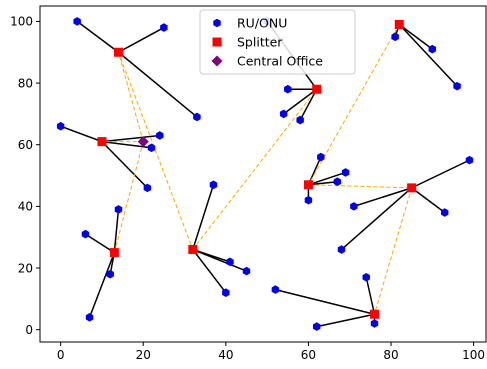 The height and width of the screenshot is (369, 487). What do you see at coordinates (260, 42) in the screenshot?
I see `legend-label: Splitter` at bounding box center [260, 42].